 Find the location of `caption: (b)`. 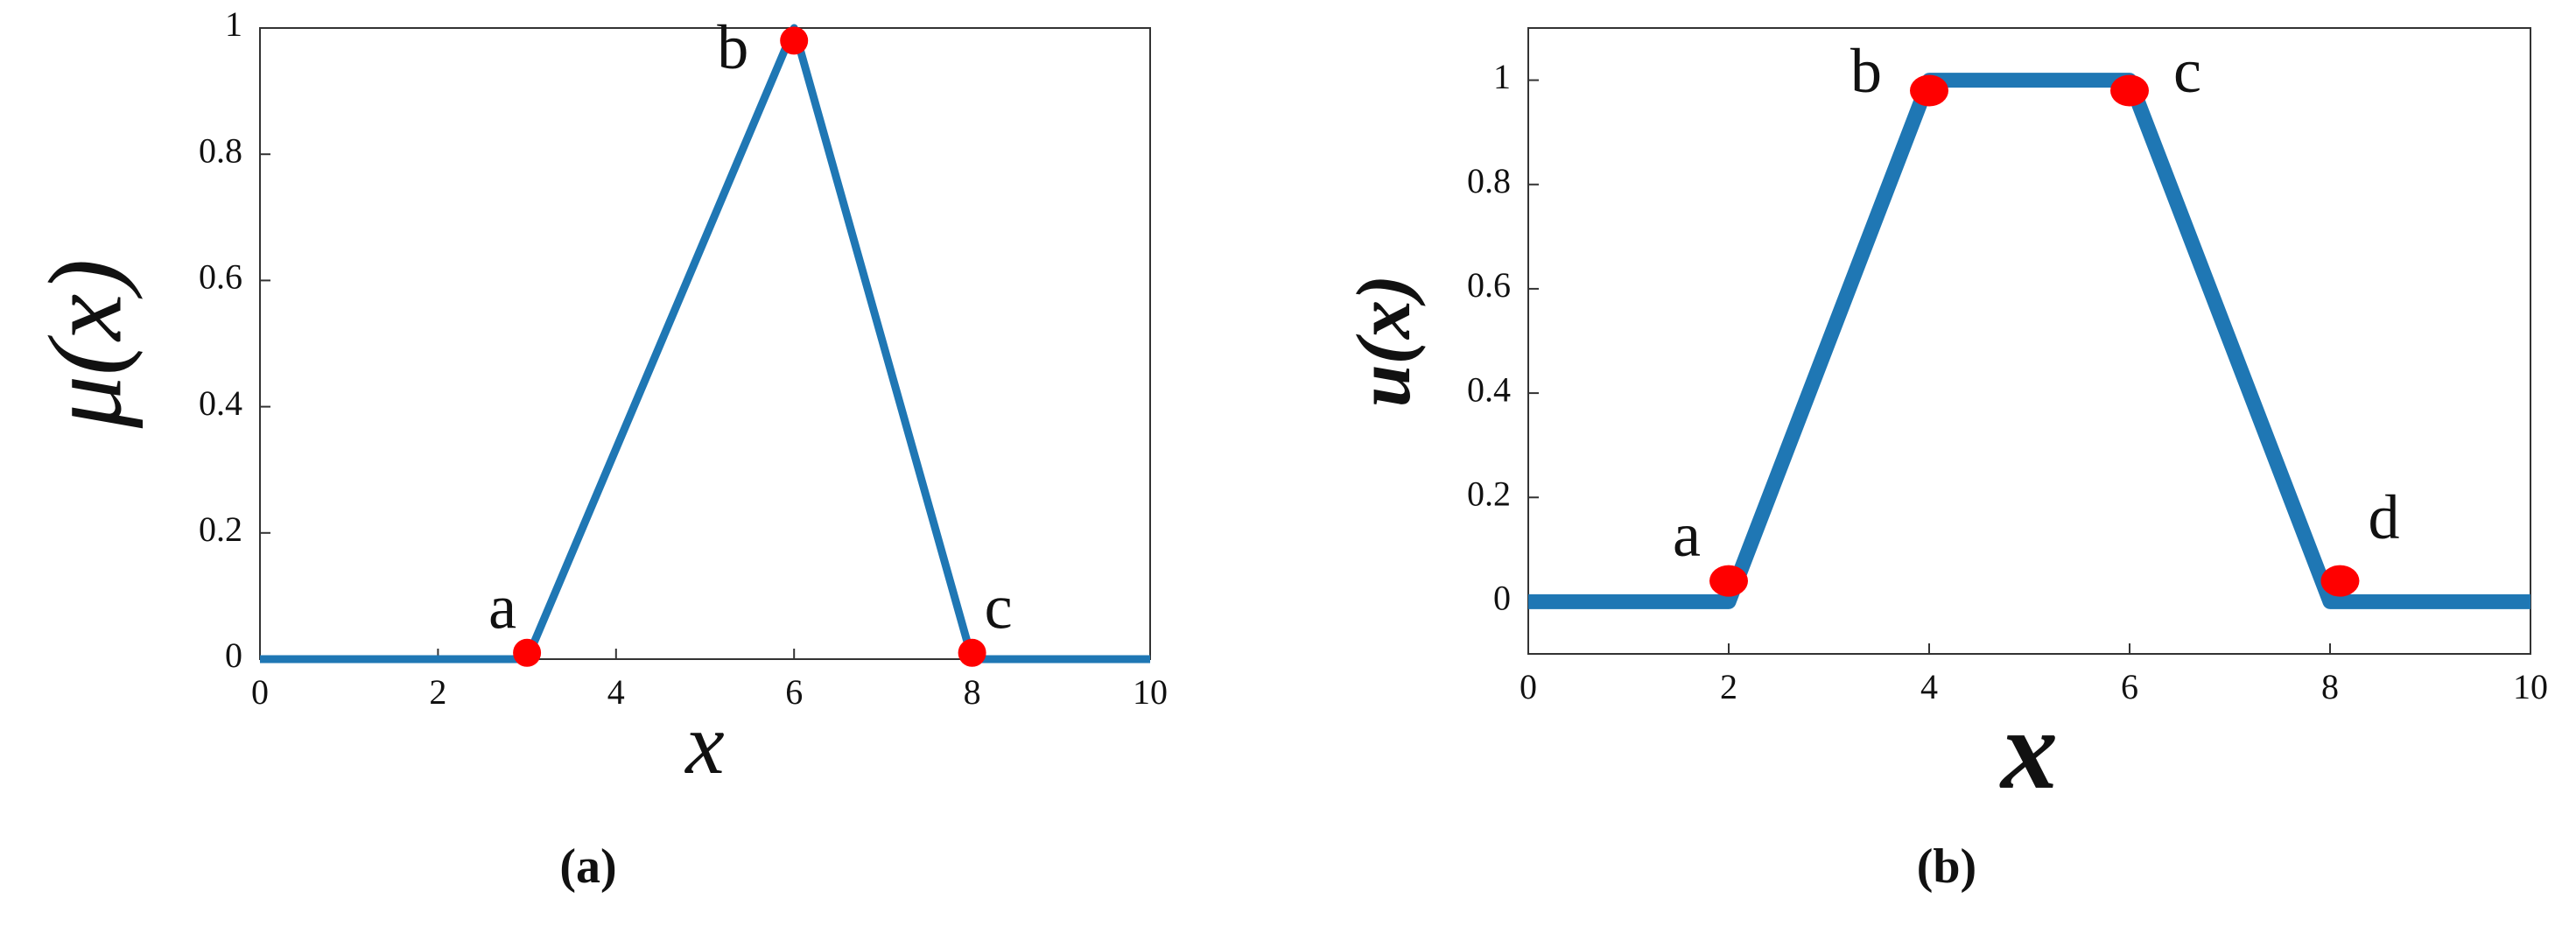

caption: (b) is located at coordinates (1946, 867).